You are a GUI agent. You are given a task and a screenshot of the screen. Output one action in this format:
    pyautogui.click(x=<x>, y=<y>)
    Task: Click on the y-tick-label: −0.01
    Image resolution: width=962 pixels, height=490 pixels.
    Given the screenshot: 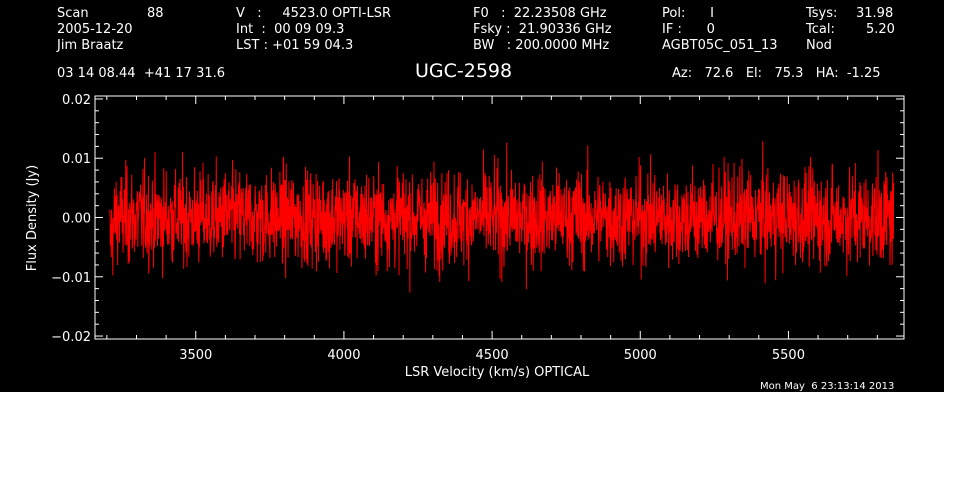 What is the action you would take?
    pyautogui.click(x=71, y=278)
    